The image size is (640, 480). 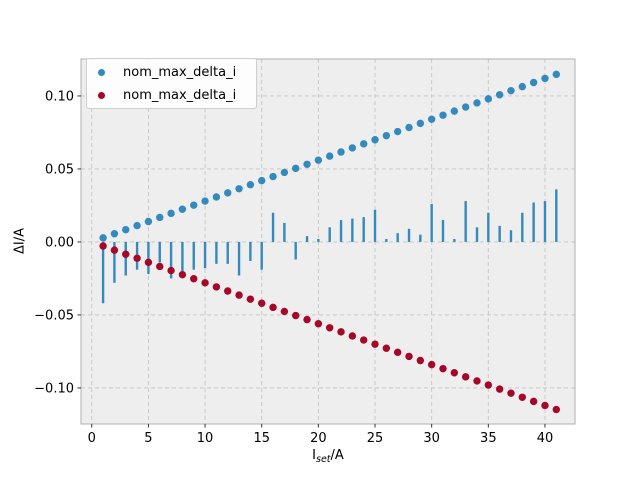 I want to click on x-tick-label: 30, so click(x=431, y=438).